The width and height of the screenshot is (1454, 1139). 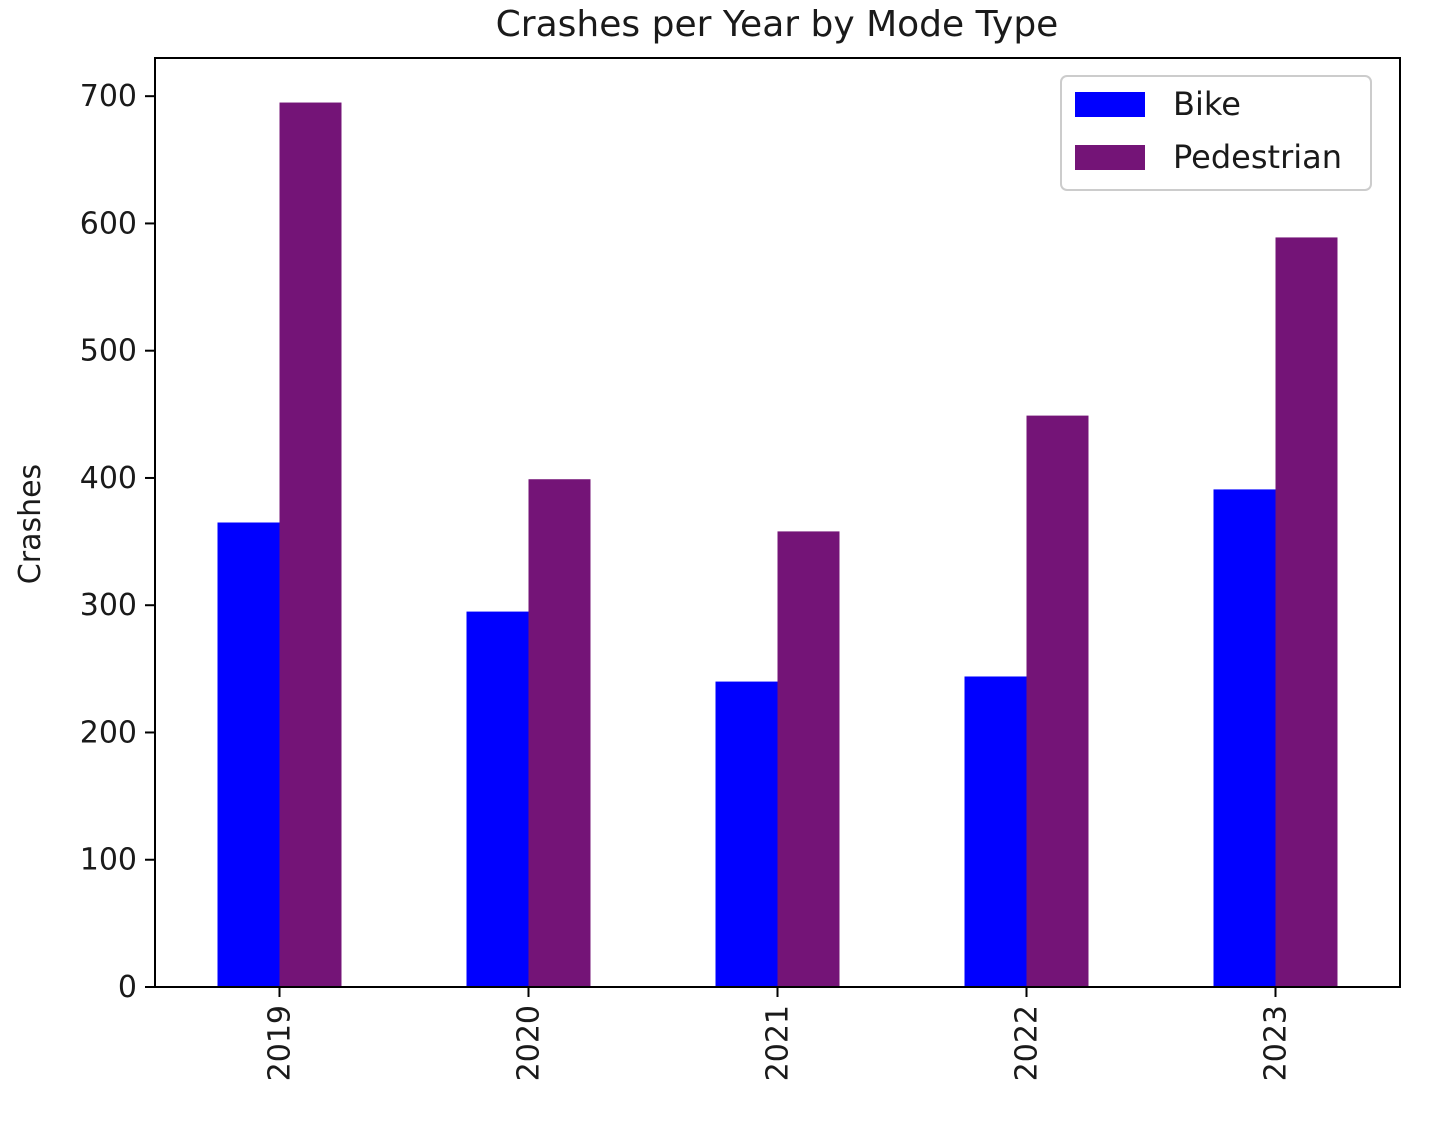 What do you see at coordinates (529, 1043) in the screenshot?
I see `x-tick-label: 2020` at bounding box center [529, 1043].